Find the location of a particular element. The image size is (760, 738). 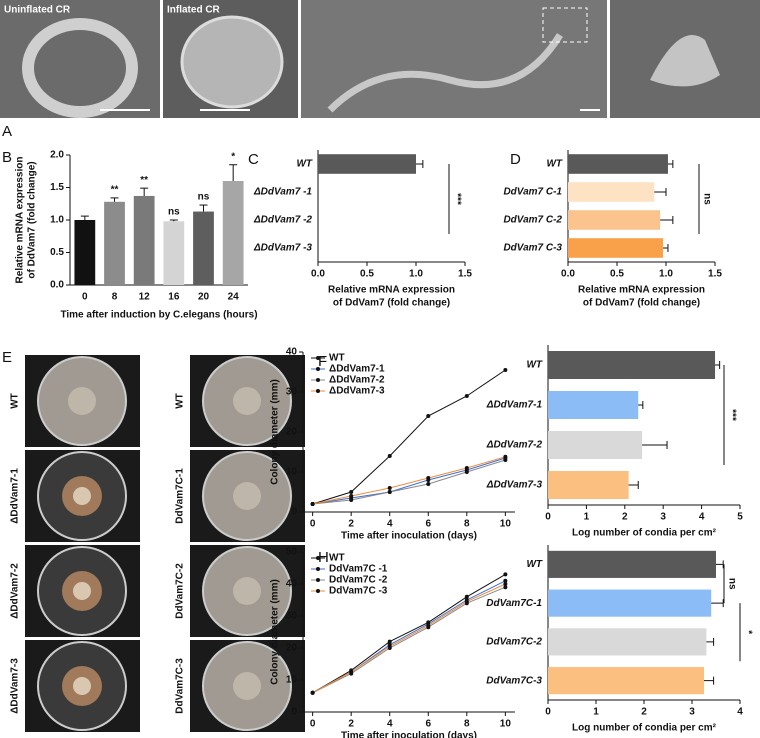

plate-label: ΔDdVam7-3 is located at coordinates (15, 686).